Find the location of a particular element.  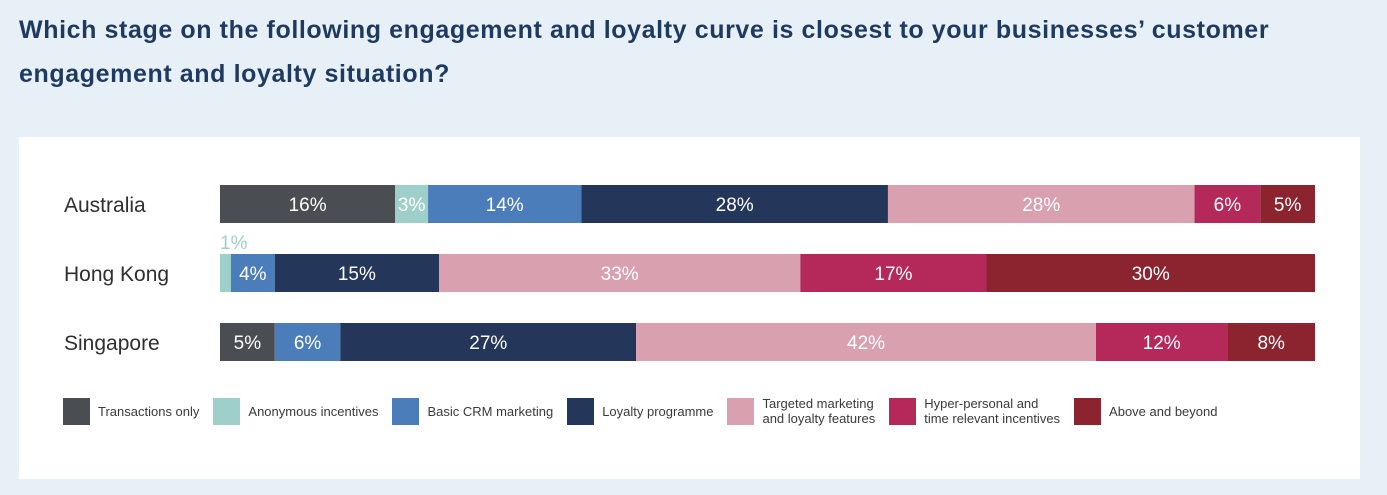

data-label: 8% is located at coordinates (1271, 343).